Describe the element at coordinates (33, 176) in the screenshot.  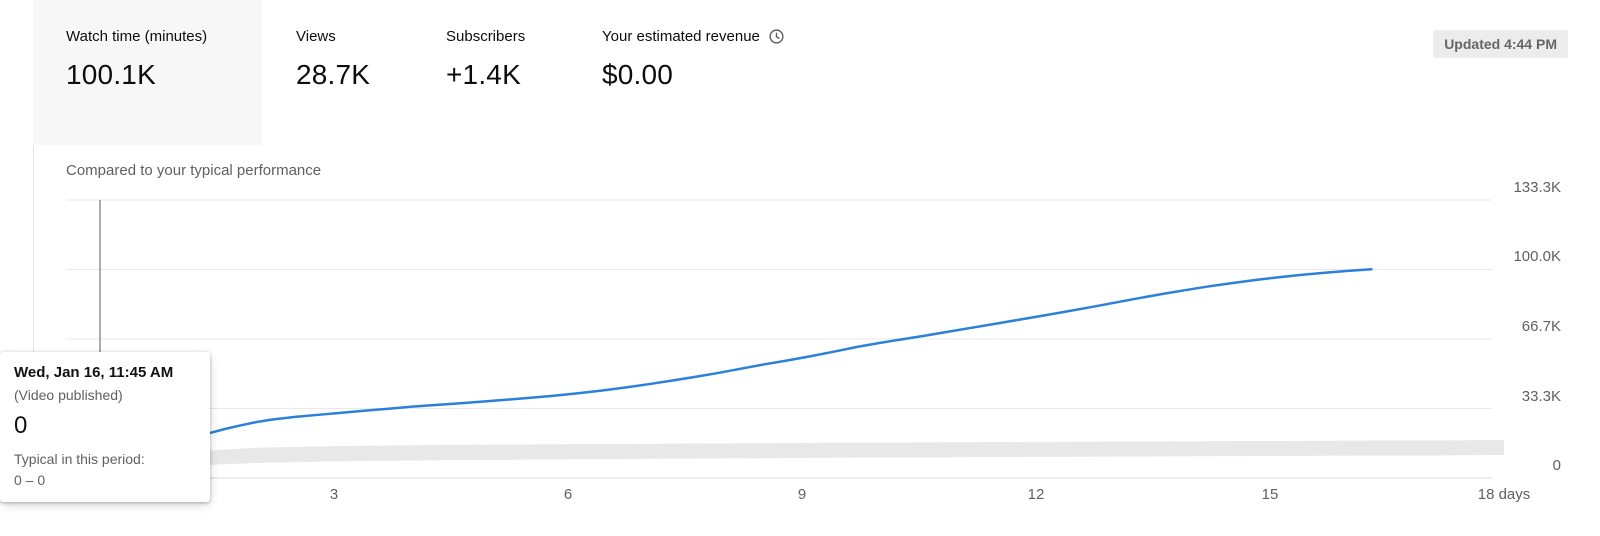
I see `left-divider` at that location.